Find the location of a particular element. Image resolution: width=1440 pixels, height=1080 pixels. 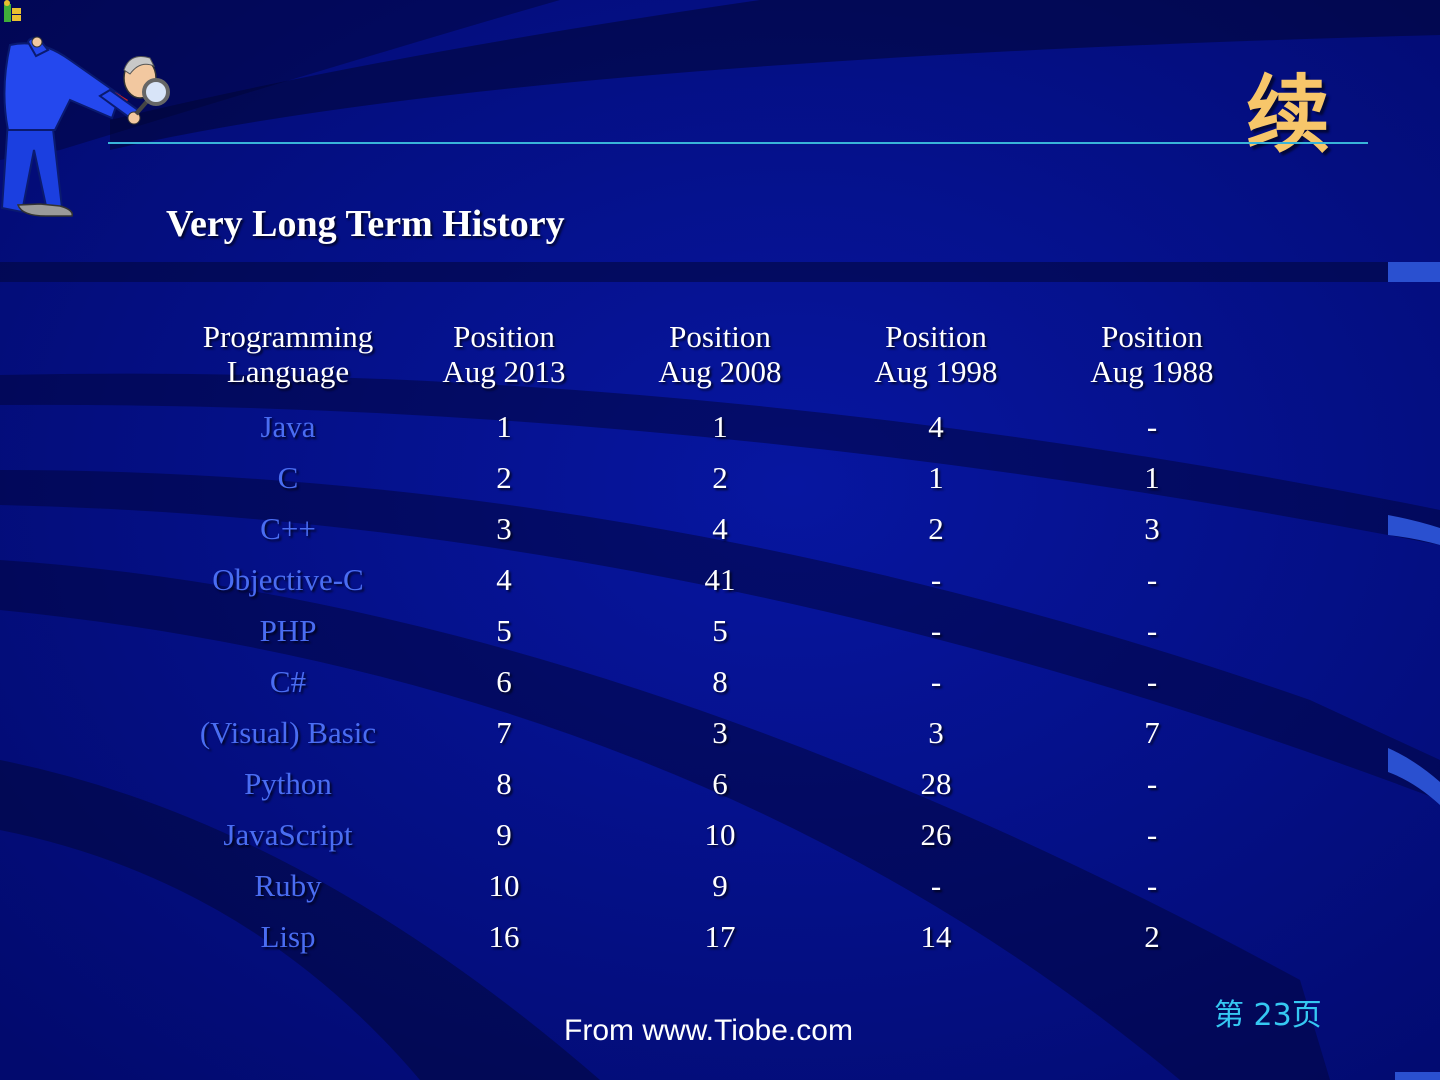

header-line: Language is located at coordinates (288, 371).